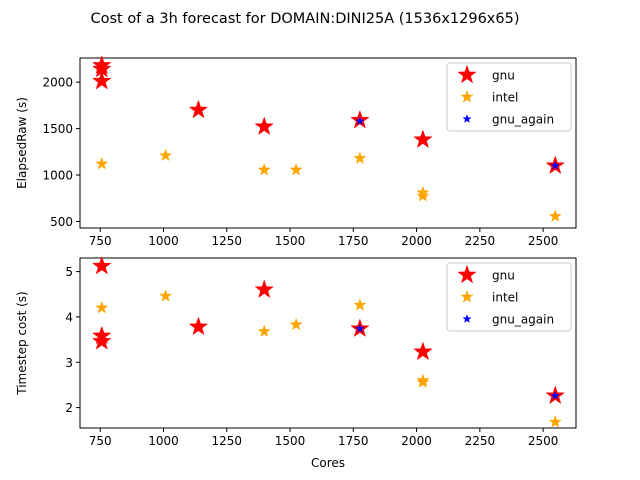 This screenshot has height=480, width=640. Describe the element at coordinates (69, 317) in the screenshot. I see `y-tick-label: 4` at that location.